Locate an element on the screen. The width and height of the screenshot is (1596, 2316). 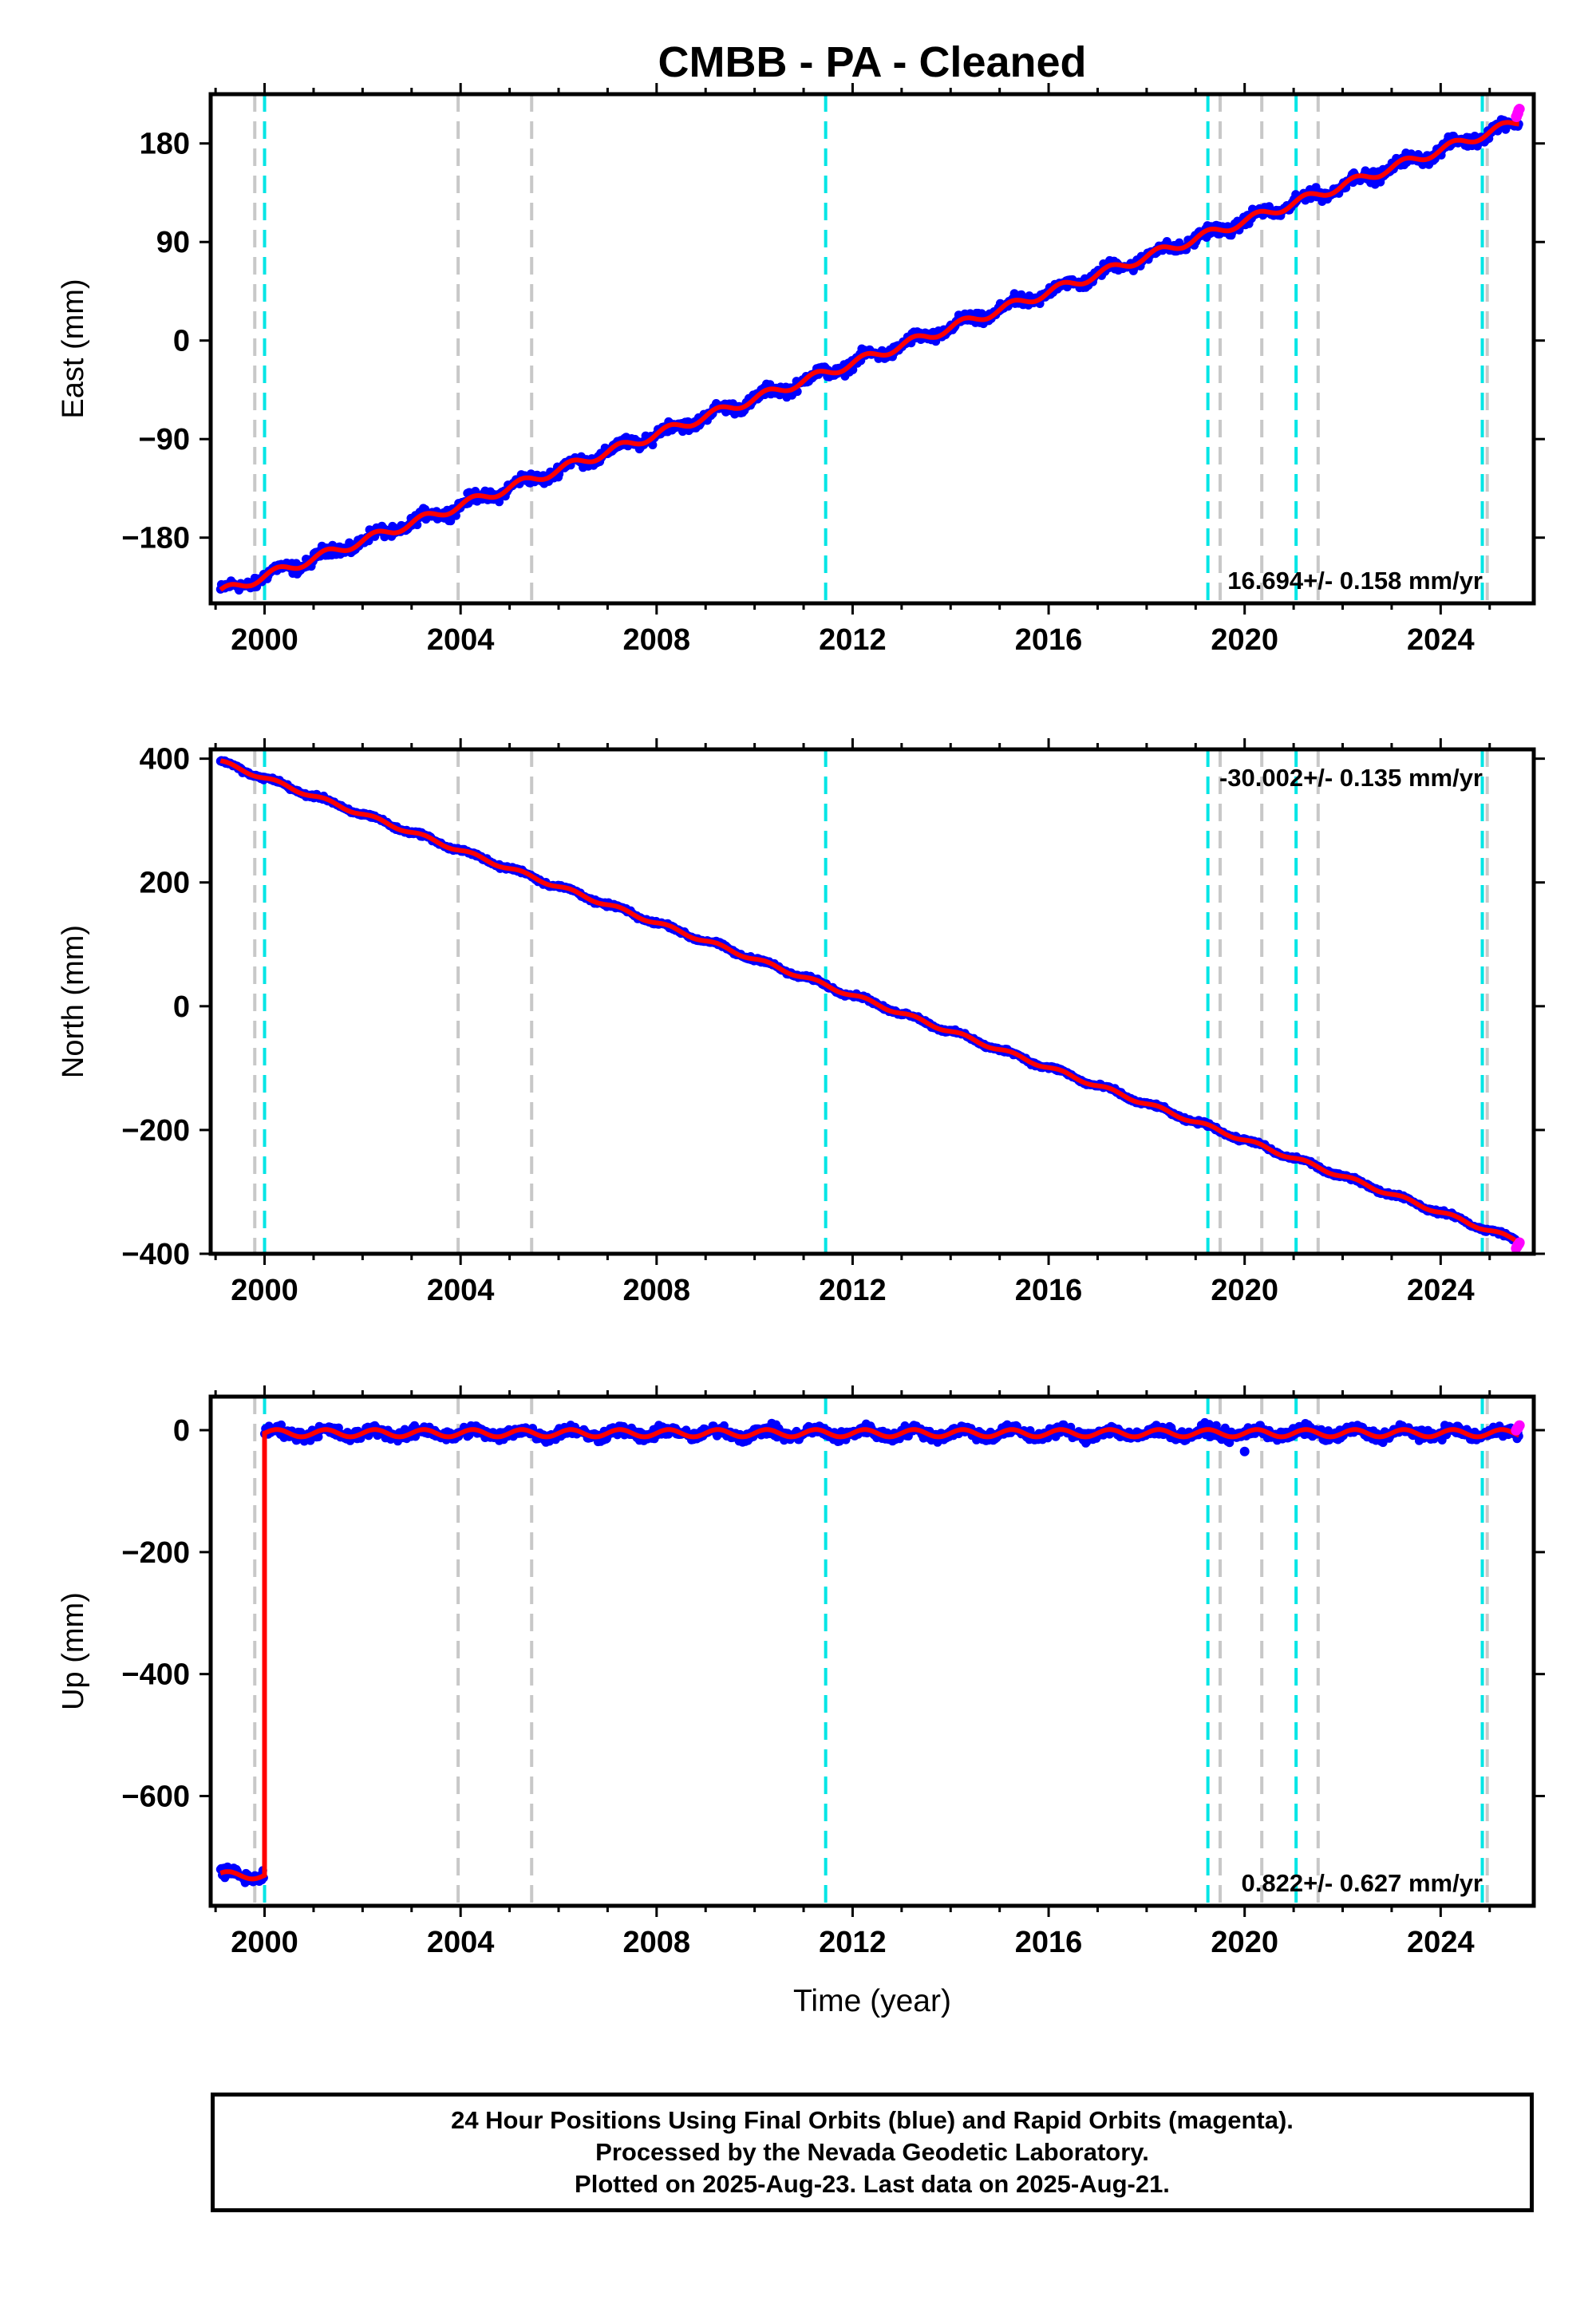
x-axis-label: Time (year) is located at coordinates (872, 2001).